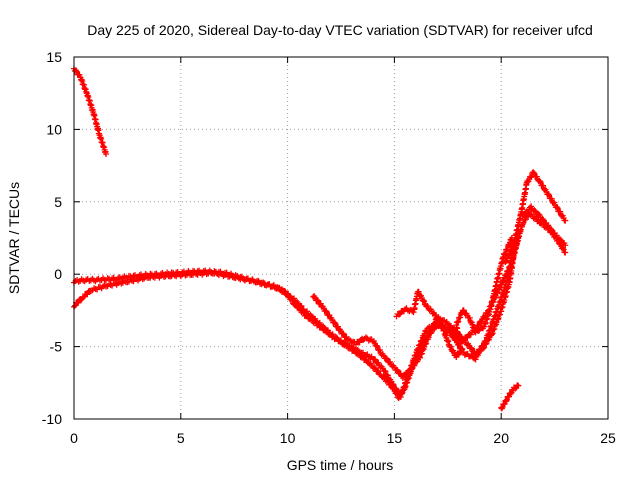  Describe the element at coordinates (54, 57) in the screenshot. I see `y-tick-label: 15` at that location.